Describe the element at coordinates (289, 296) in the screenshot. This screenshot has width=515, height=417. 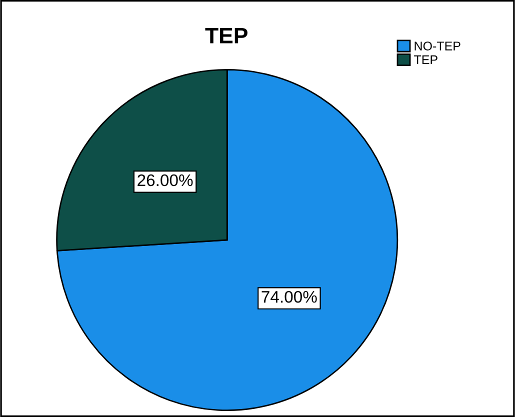
I see `data-label: 74.00%` at that location.